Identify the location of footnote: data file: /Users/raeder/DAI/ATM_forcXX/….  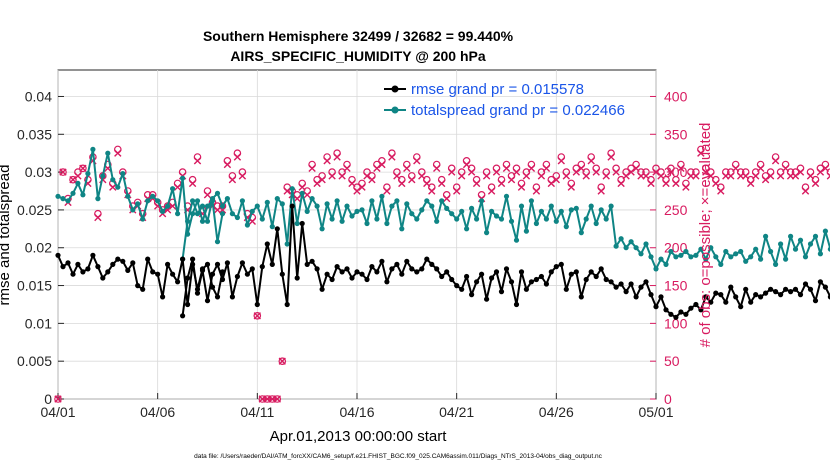
(398, 456).